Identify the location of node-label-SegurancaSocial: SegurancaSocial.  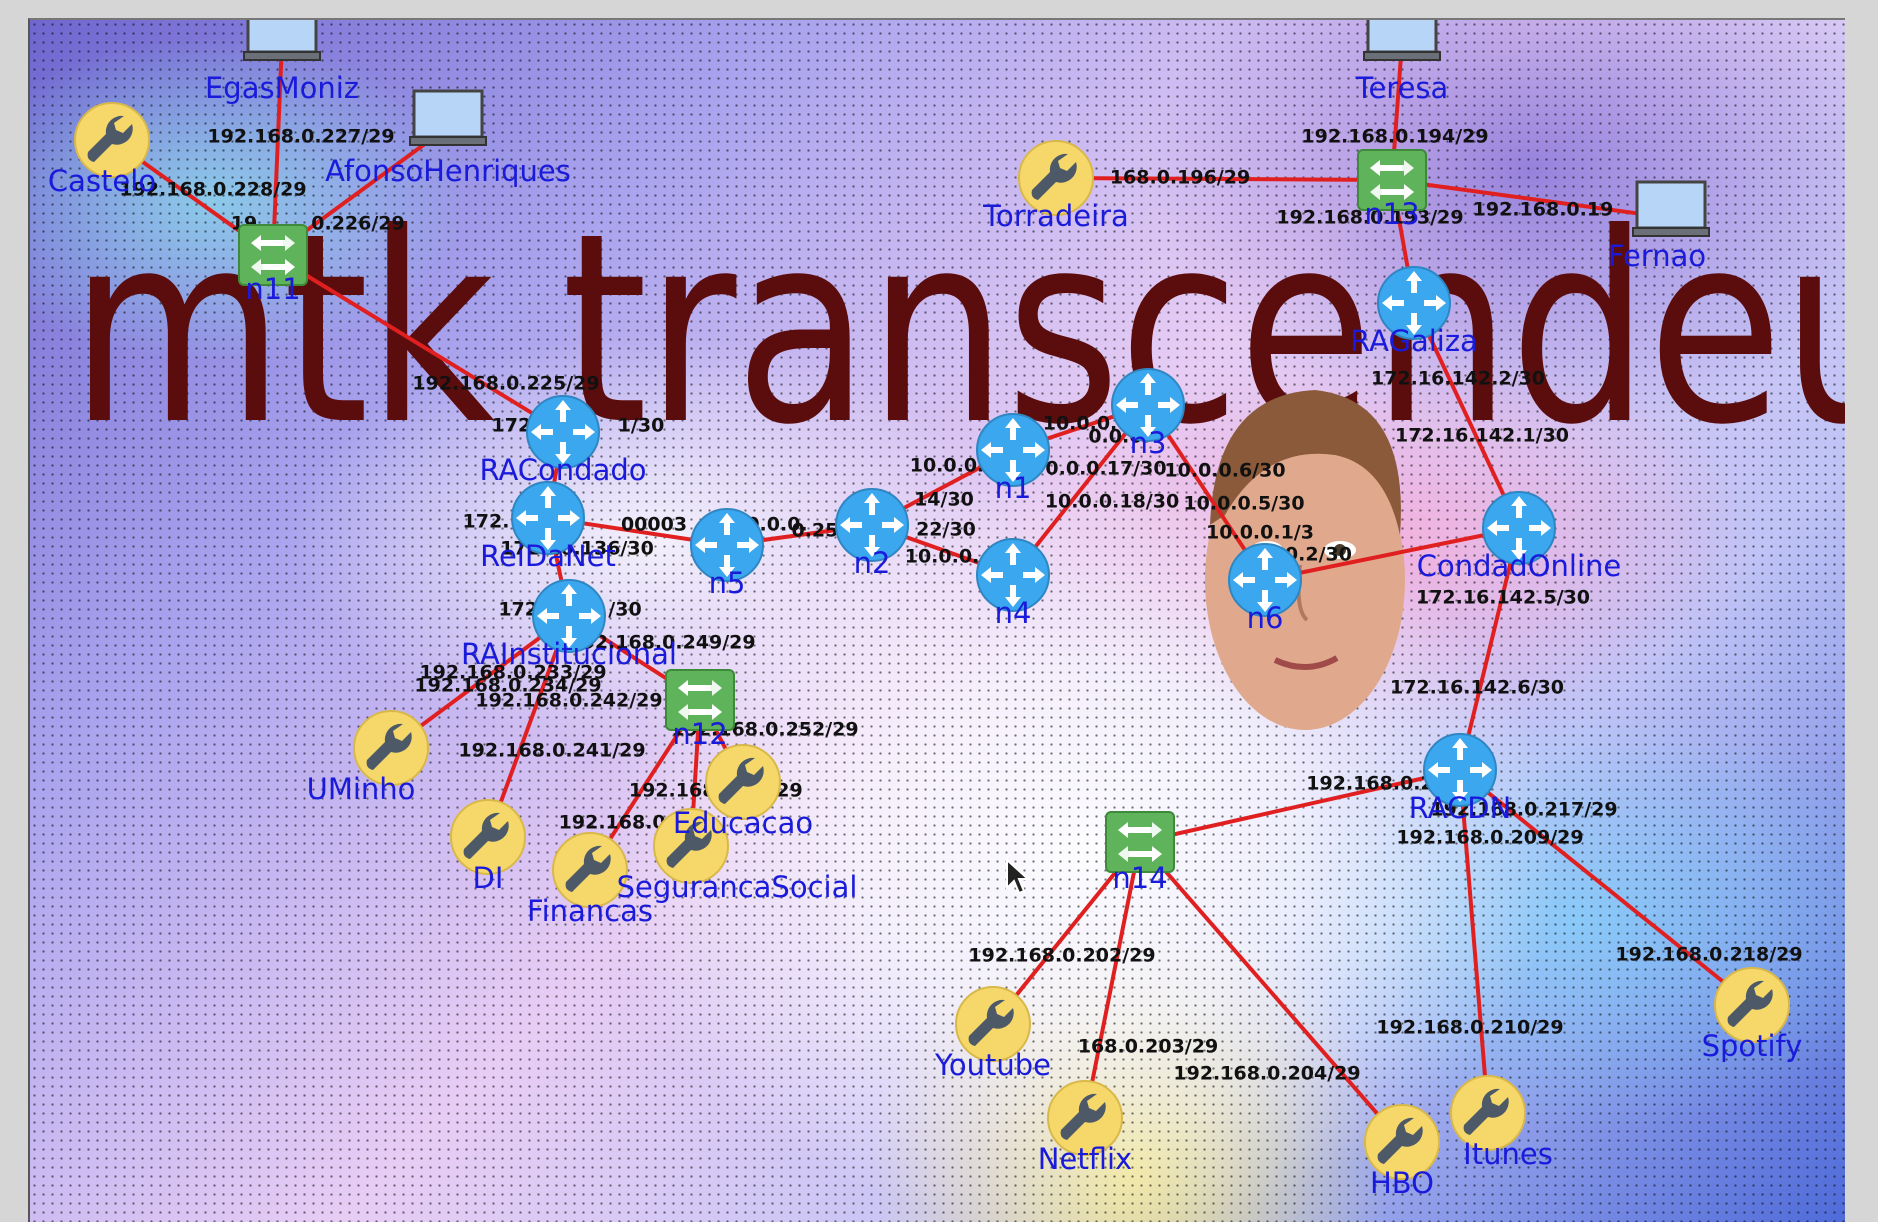
(737, 887).